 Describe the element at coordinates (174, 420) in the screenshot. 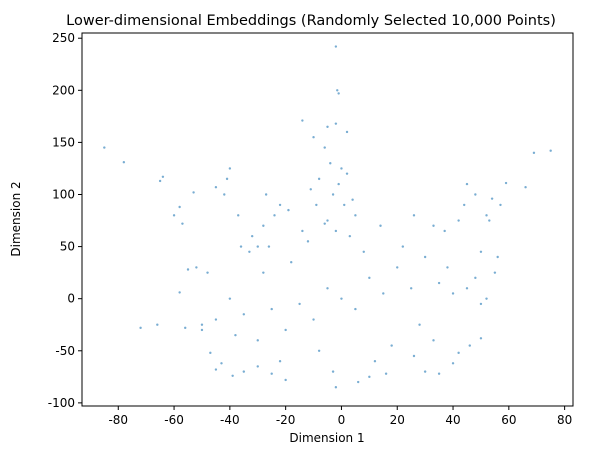

I see `x-tick-label: -60` at that location.